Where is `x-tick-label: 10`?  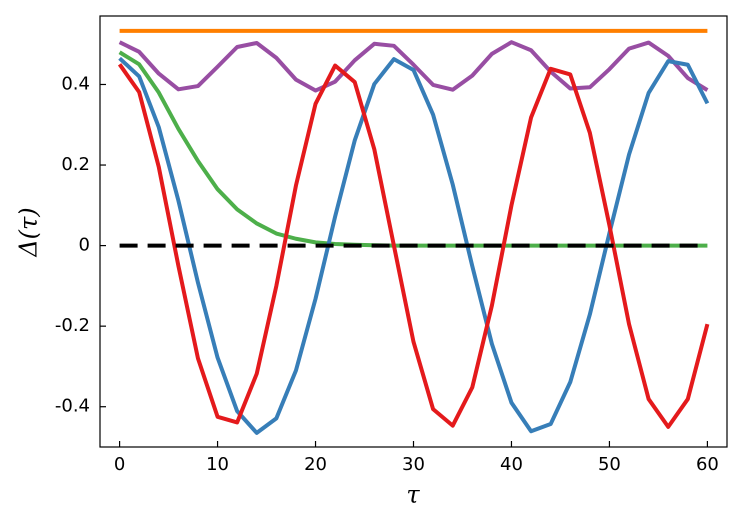 x-tick-label: 10 is located at coordinates (217, 464).